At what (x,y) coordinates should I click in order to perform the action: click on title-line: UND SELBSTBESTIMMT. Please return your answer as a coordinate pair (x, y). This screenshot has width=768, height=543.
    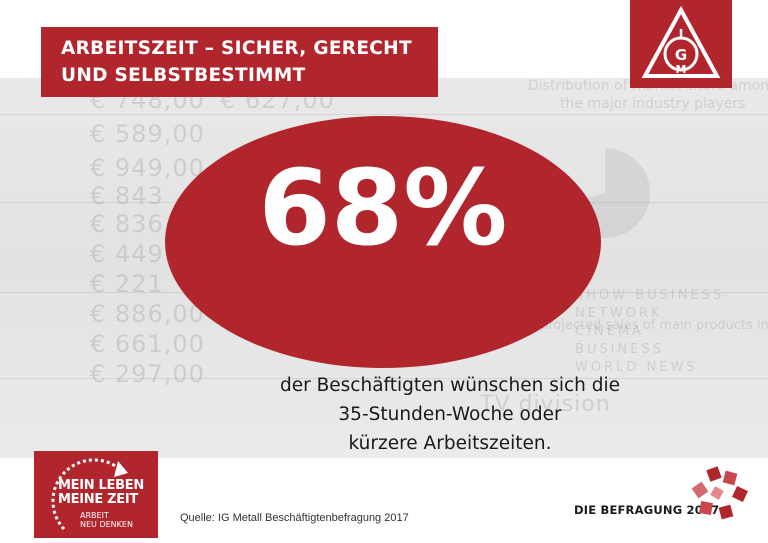
    Looking at the image, I should click on (183, 75).